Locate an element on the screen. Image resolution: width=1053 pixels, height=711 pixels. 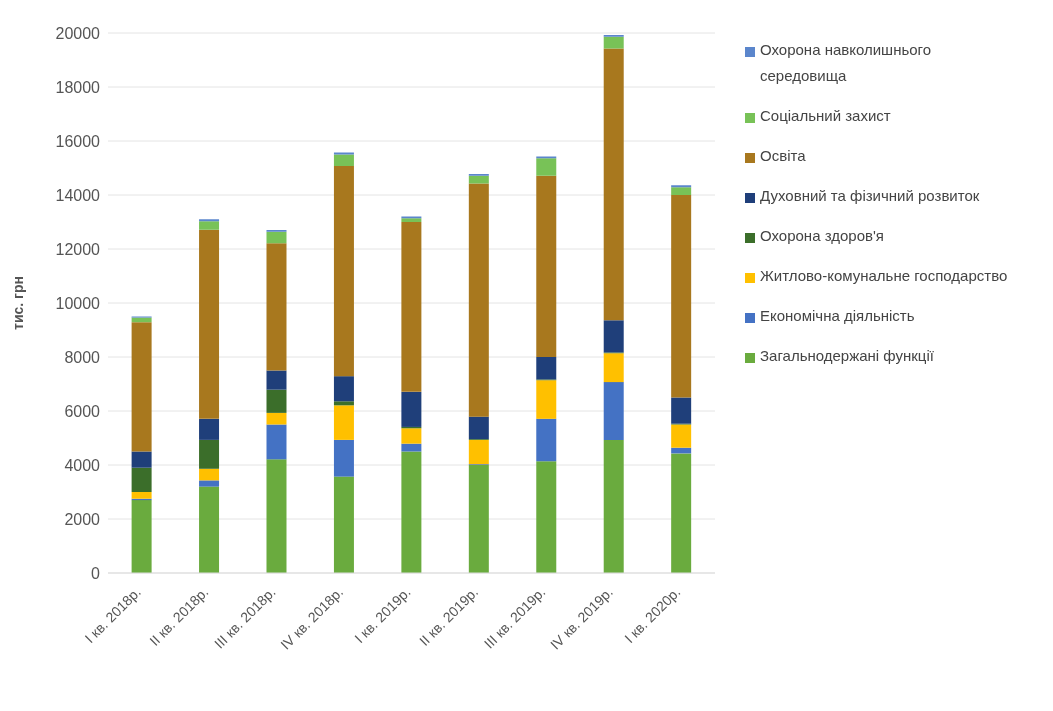
y-tick-label: 14000 is located at coordinates (78, 195).